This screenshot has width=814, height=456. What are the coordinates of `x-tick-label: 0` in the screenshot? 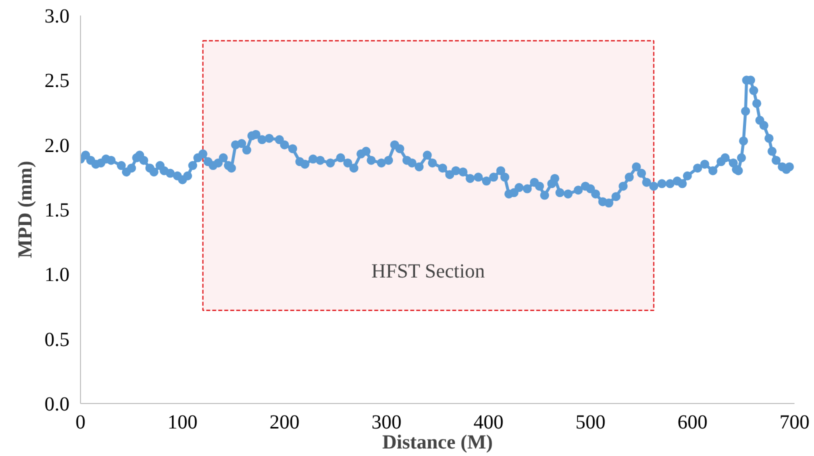 It's located at (81, 423).